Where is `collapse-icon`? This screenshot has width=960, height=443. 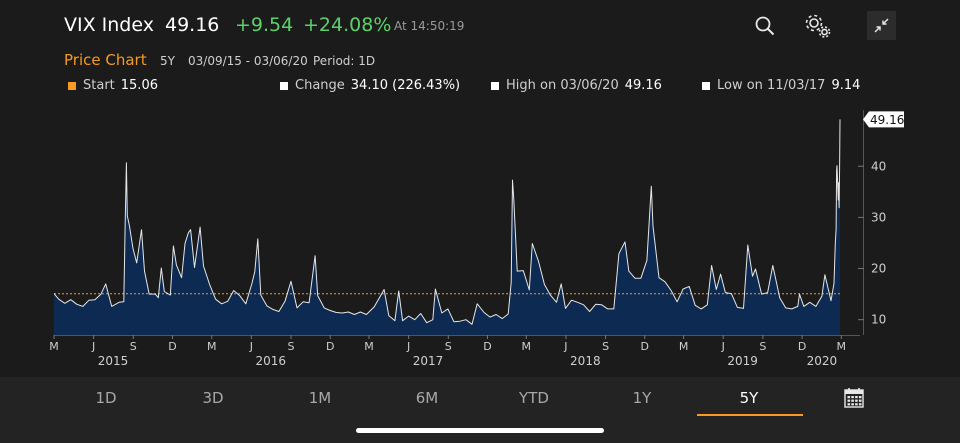
collapse-icon is located at coordinates (881, 25).